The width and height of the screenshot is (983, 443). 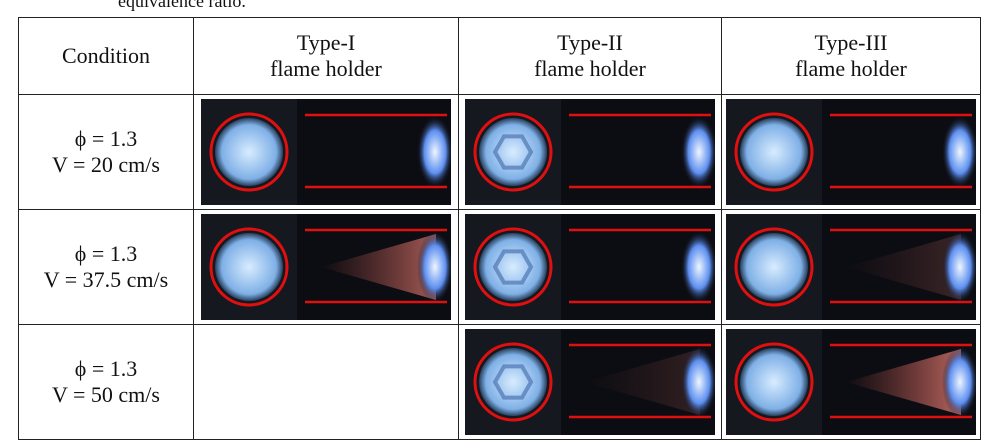 I want to click on condition-text: V = 20 cm/s, so click(x=106, y=164).